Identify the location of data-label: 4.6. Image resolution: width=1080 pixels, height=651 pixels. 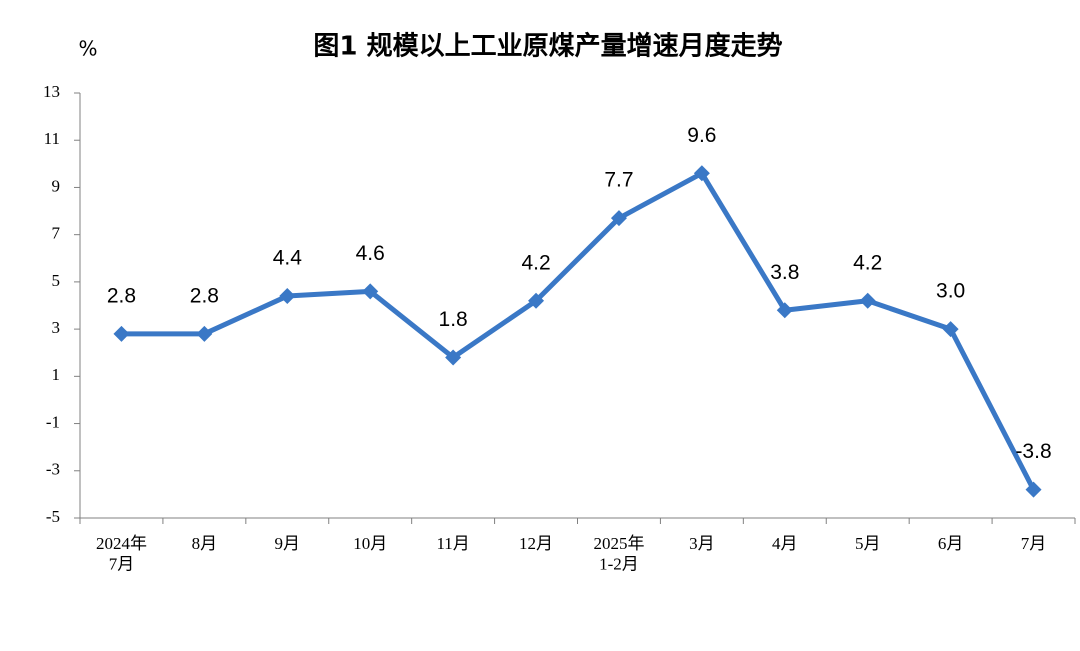
(370, 253).